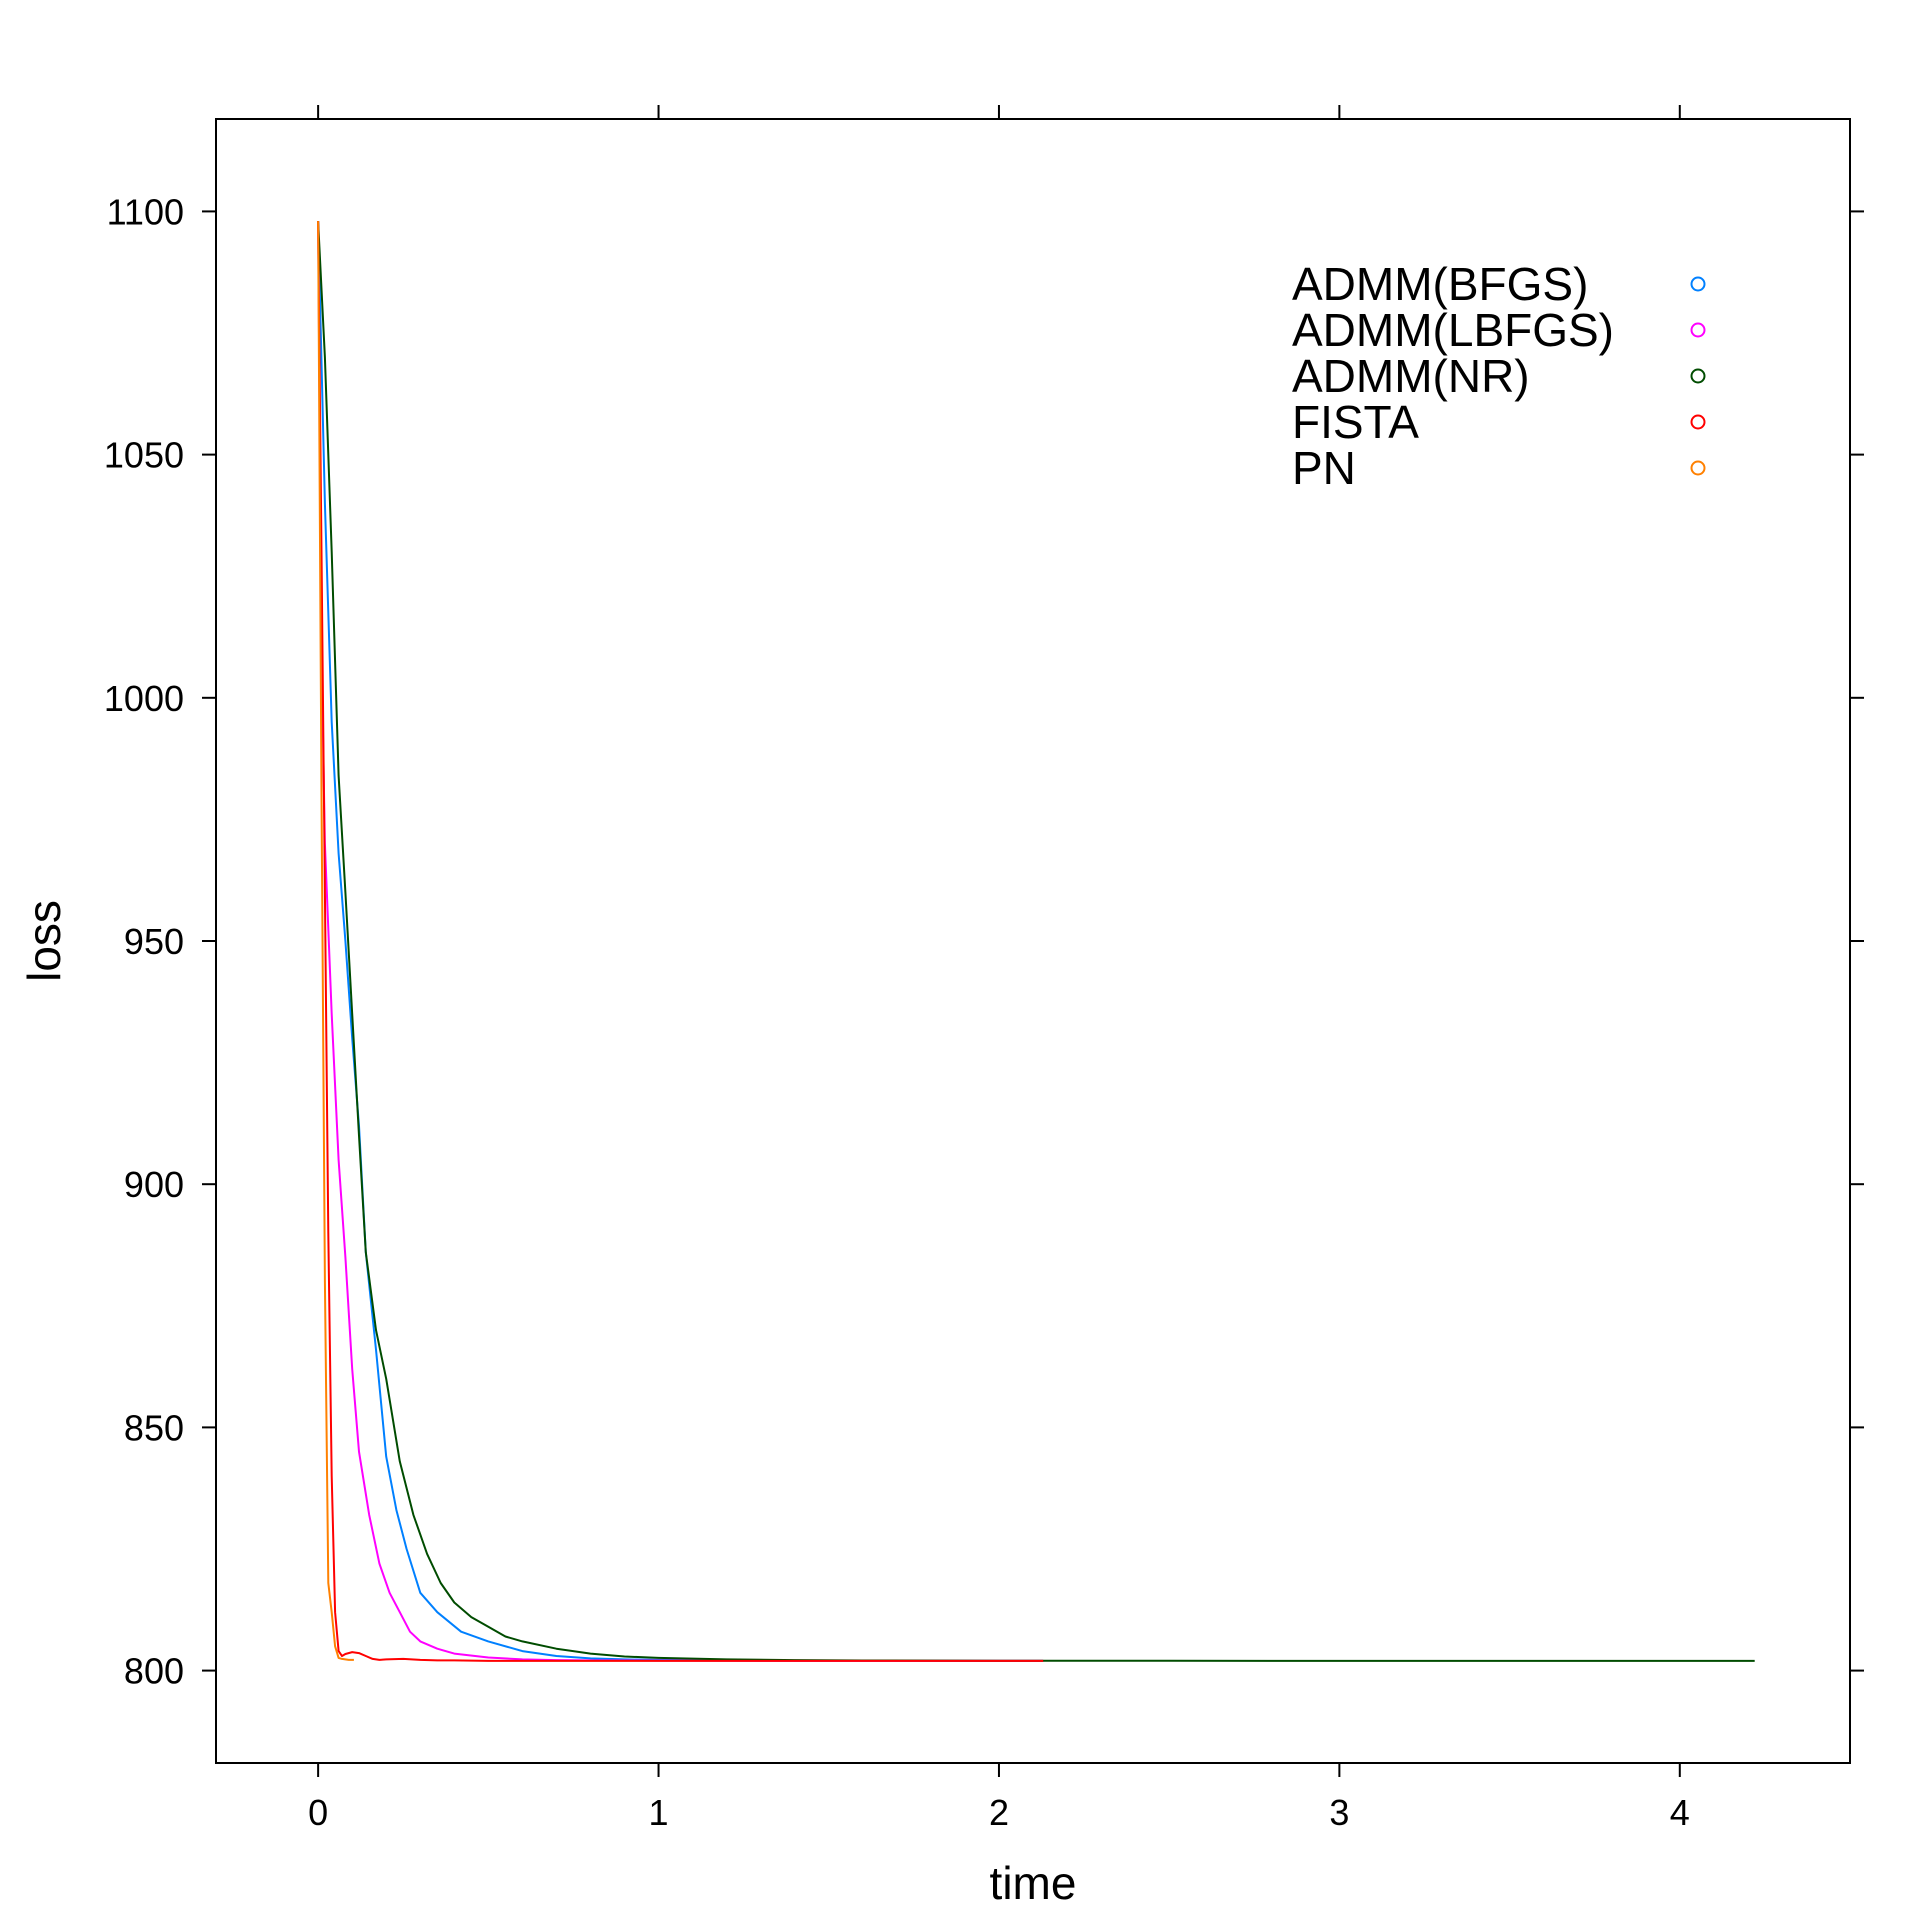 The width and height of the screenshot is (1920, 1920). What do you see at coordinates (44, 941) in the screenshot?
I see `y-axis-label: loss` at bounding box center [44, 941].